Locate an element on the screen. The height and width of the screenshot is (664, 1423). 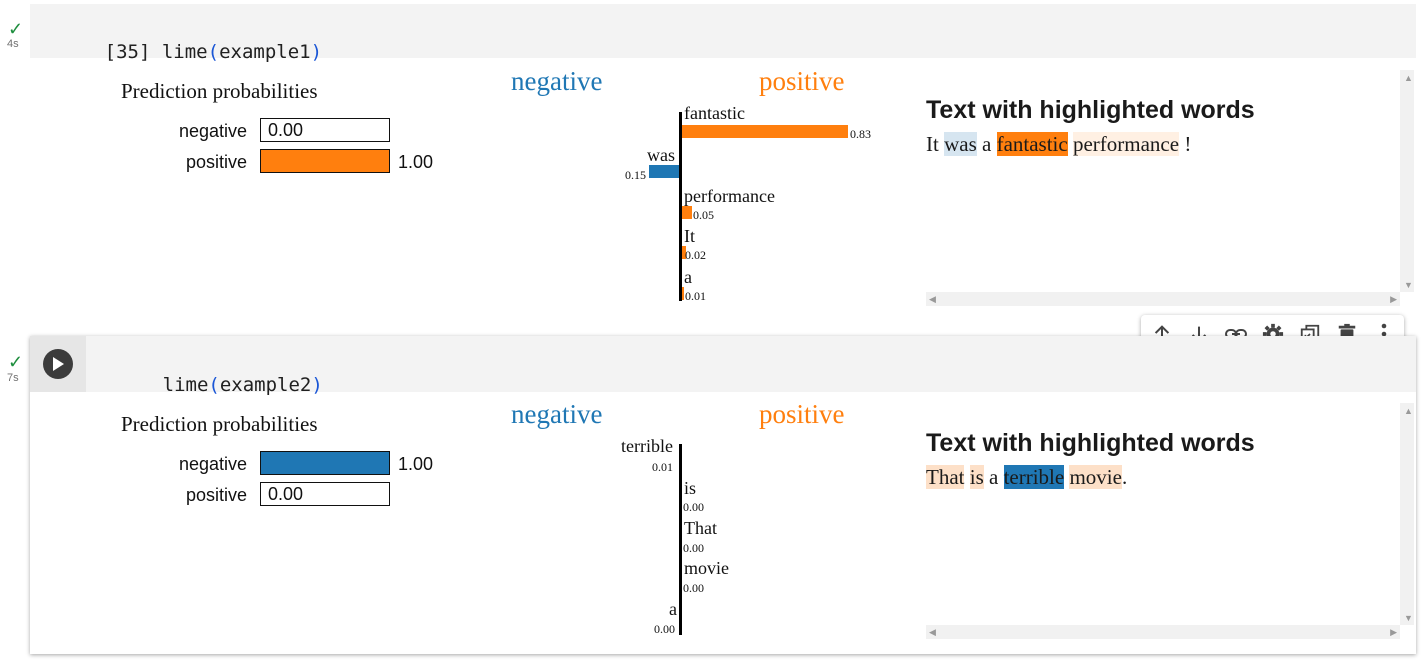
feature-value: 0.02 is located at coordinates (695, 255).